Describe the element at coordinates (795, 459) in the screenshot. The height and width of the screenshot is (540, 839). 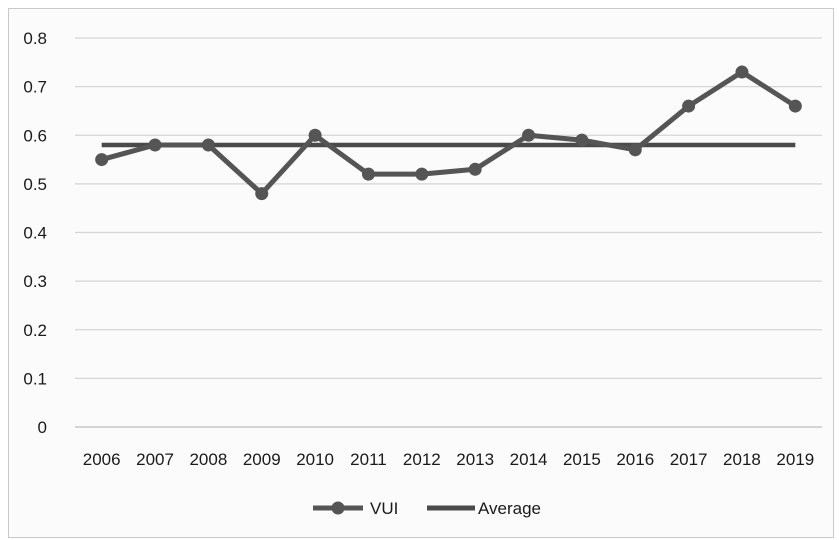
I see `x-tick-label: 2019` at that location.